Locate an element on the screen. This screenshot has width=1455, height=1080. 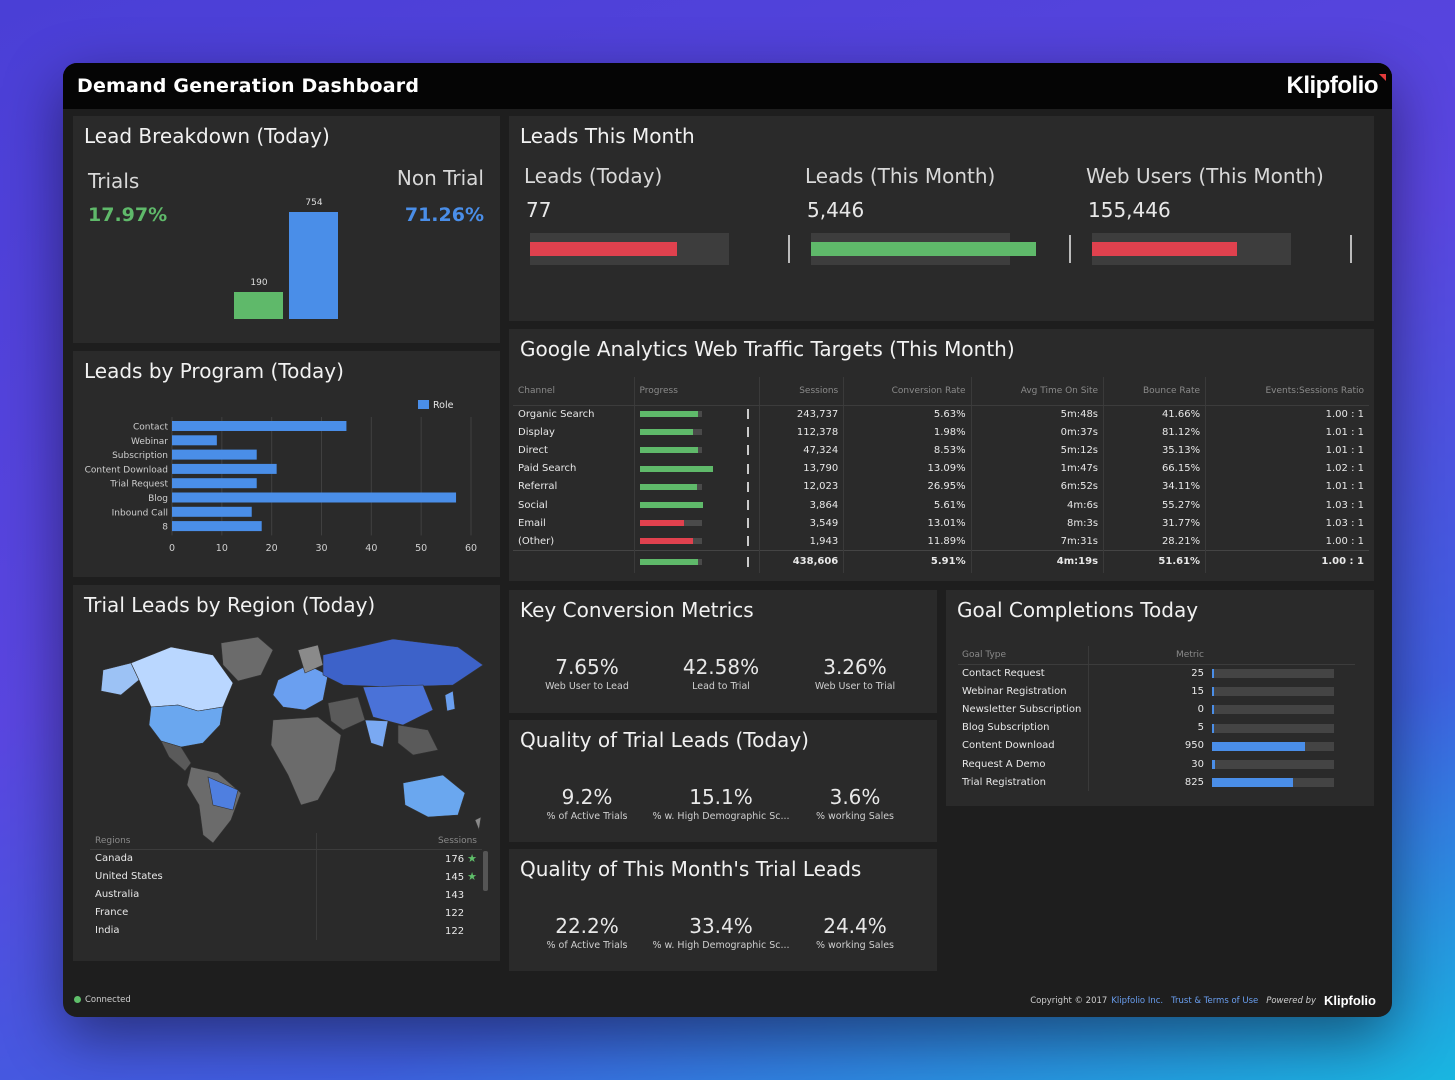
goal-bar-track is located at coordinates (1273, 674).